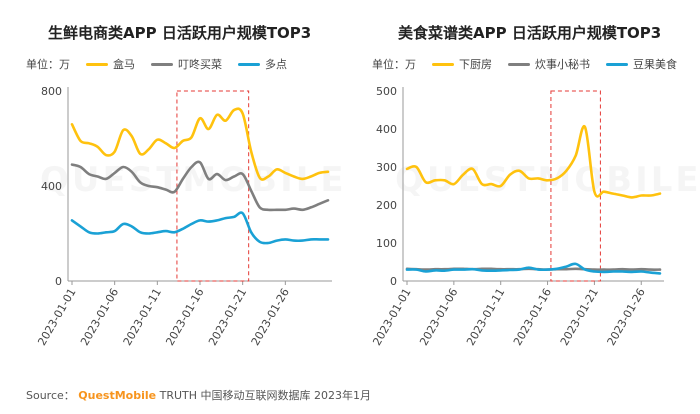 This screenshot has height=414, width=700. I want to click on legend-item: 盒马, so click(110, 64).